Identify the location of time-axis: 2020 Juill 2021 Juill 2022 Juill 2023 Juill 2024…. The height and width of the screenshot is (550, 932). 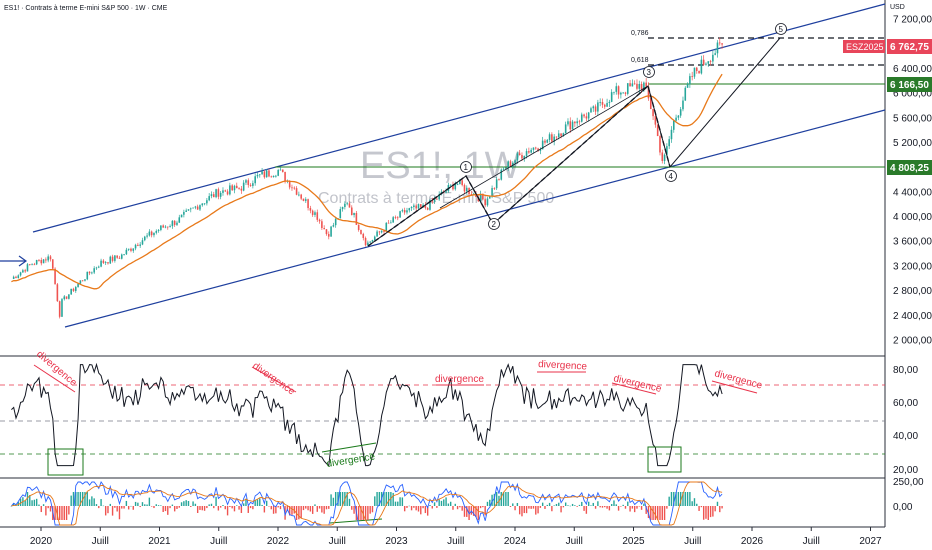
(456, 537).